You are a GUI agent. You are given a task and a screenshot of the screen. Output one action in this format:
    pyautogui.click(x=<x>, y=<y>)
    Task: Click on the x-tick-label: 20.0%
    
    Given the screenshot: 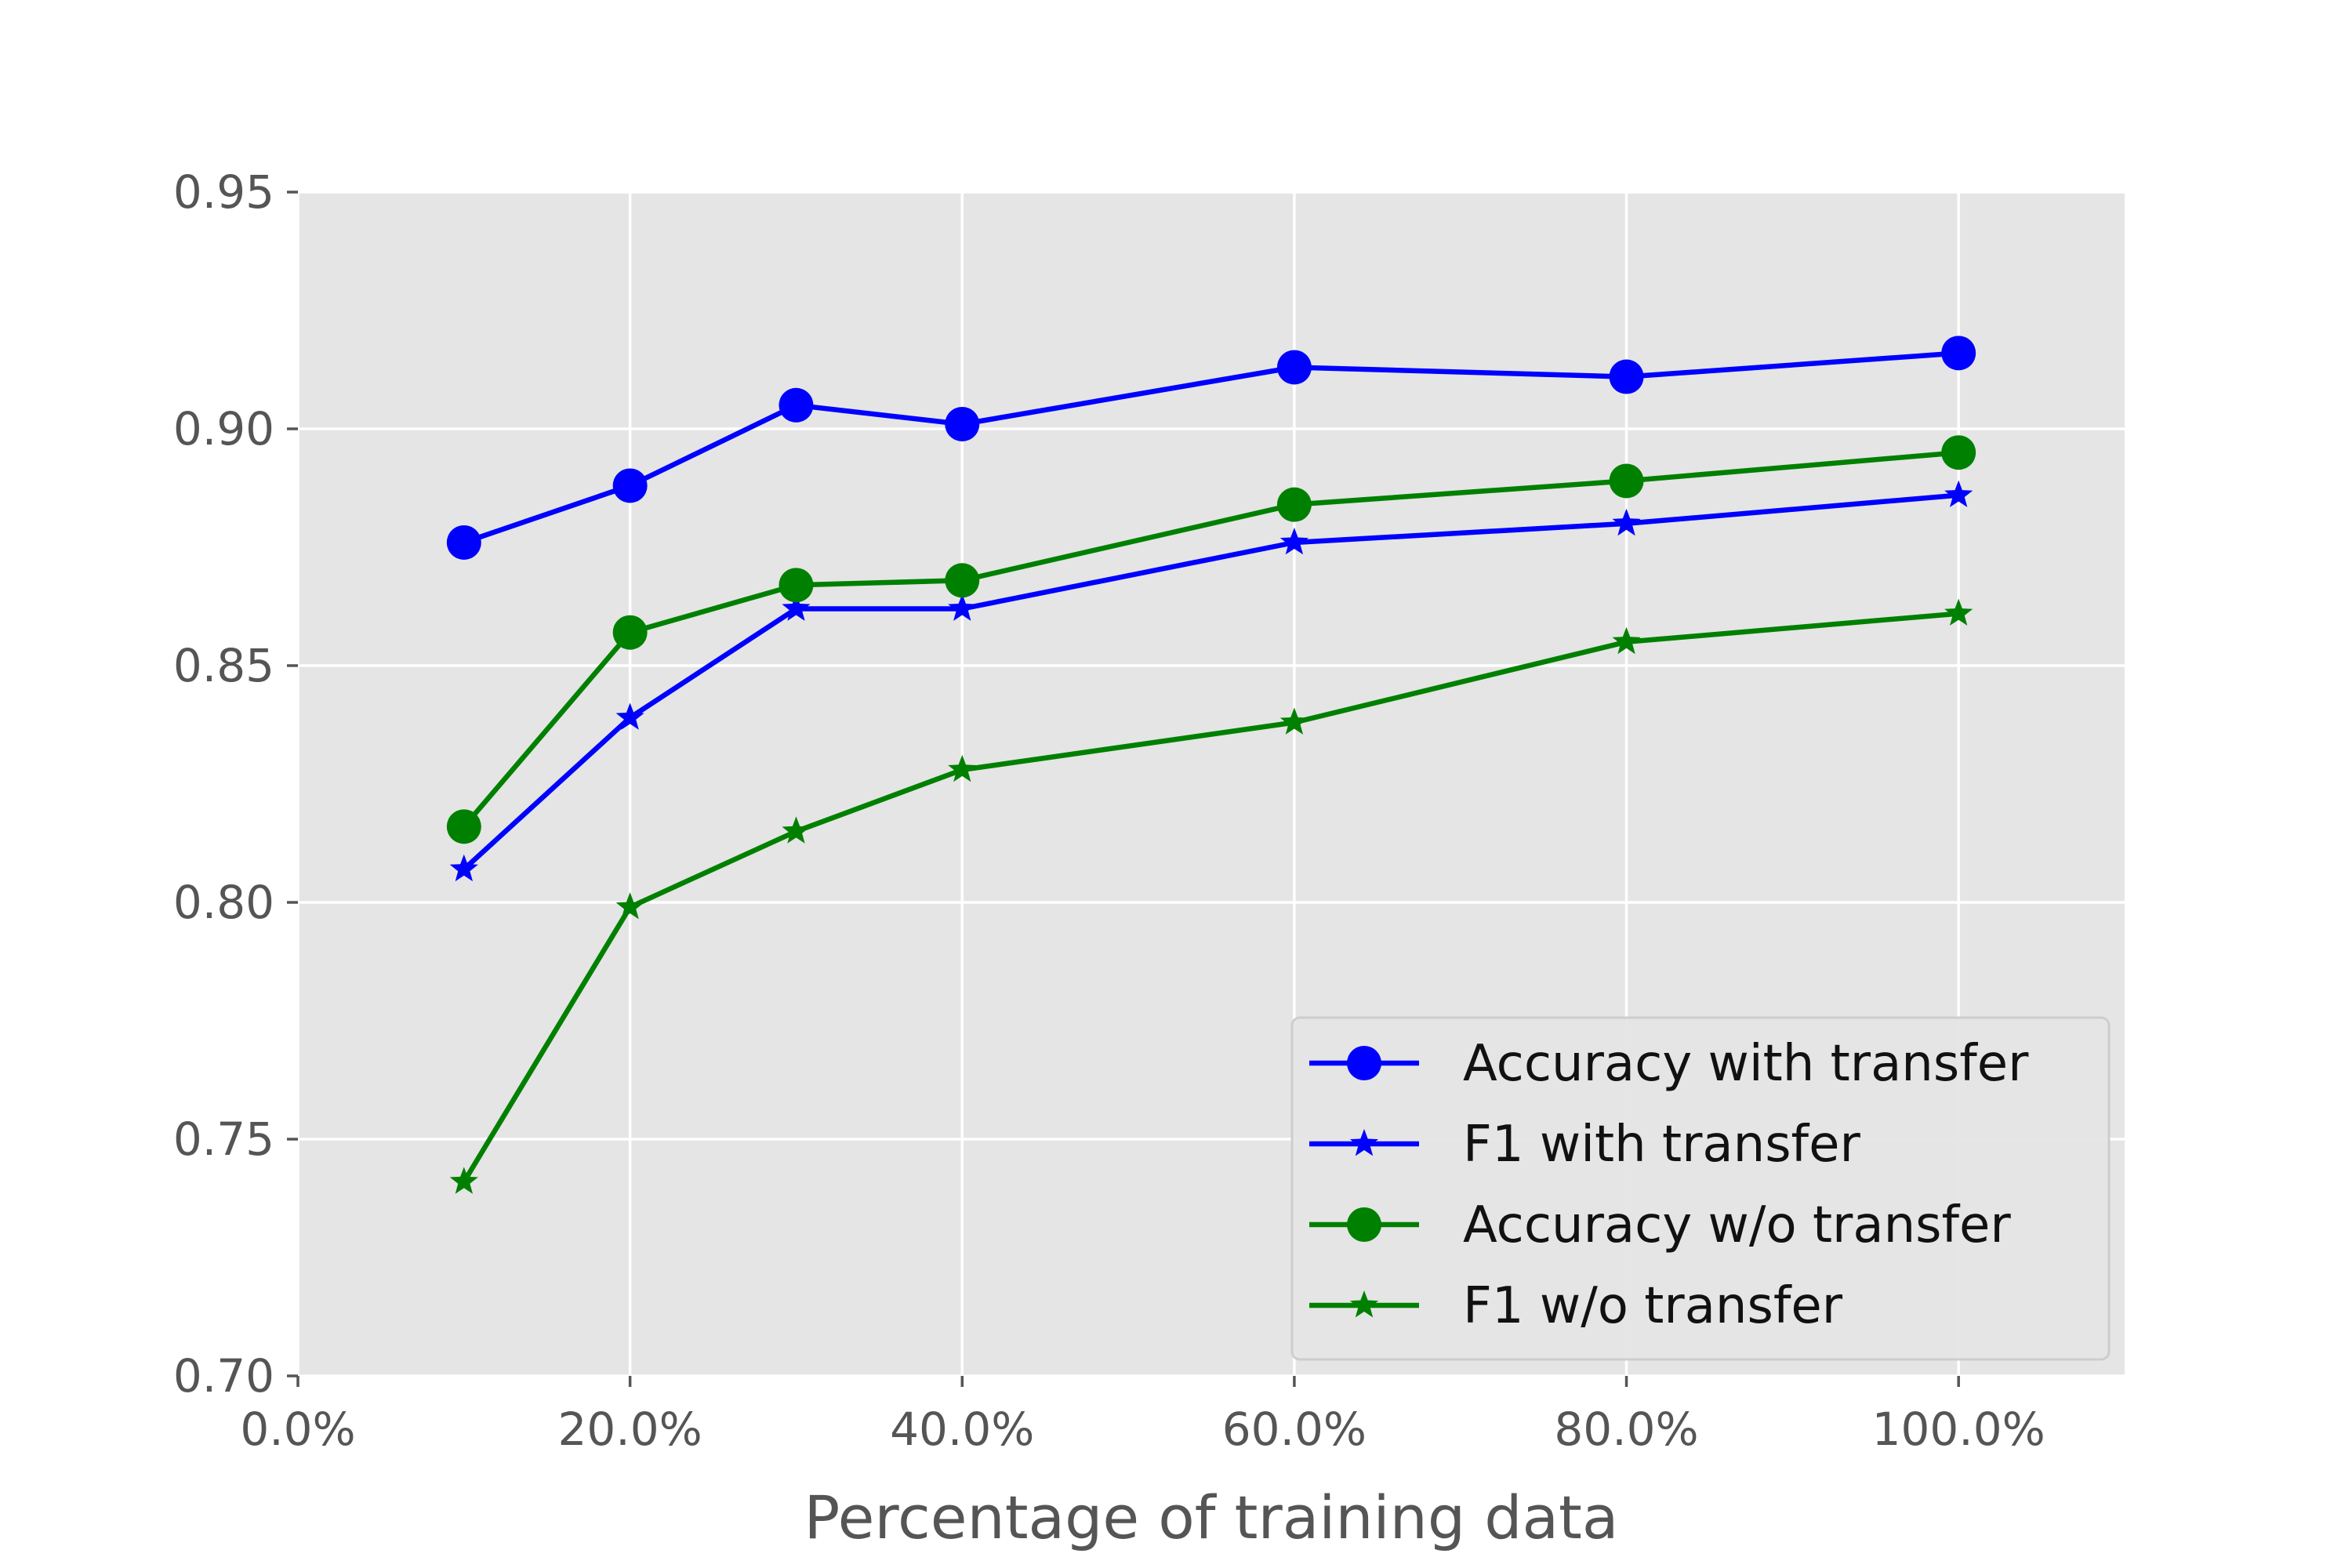 What is the action you would take?
    pyautogui.click(x=630, y=1429)
    